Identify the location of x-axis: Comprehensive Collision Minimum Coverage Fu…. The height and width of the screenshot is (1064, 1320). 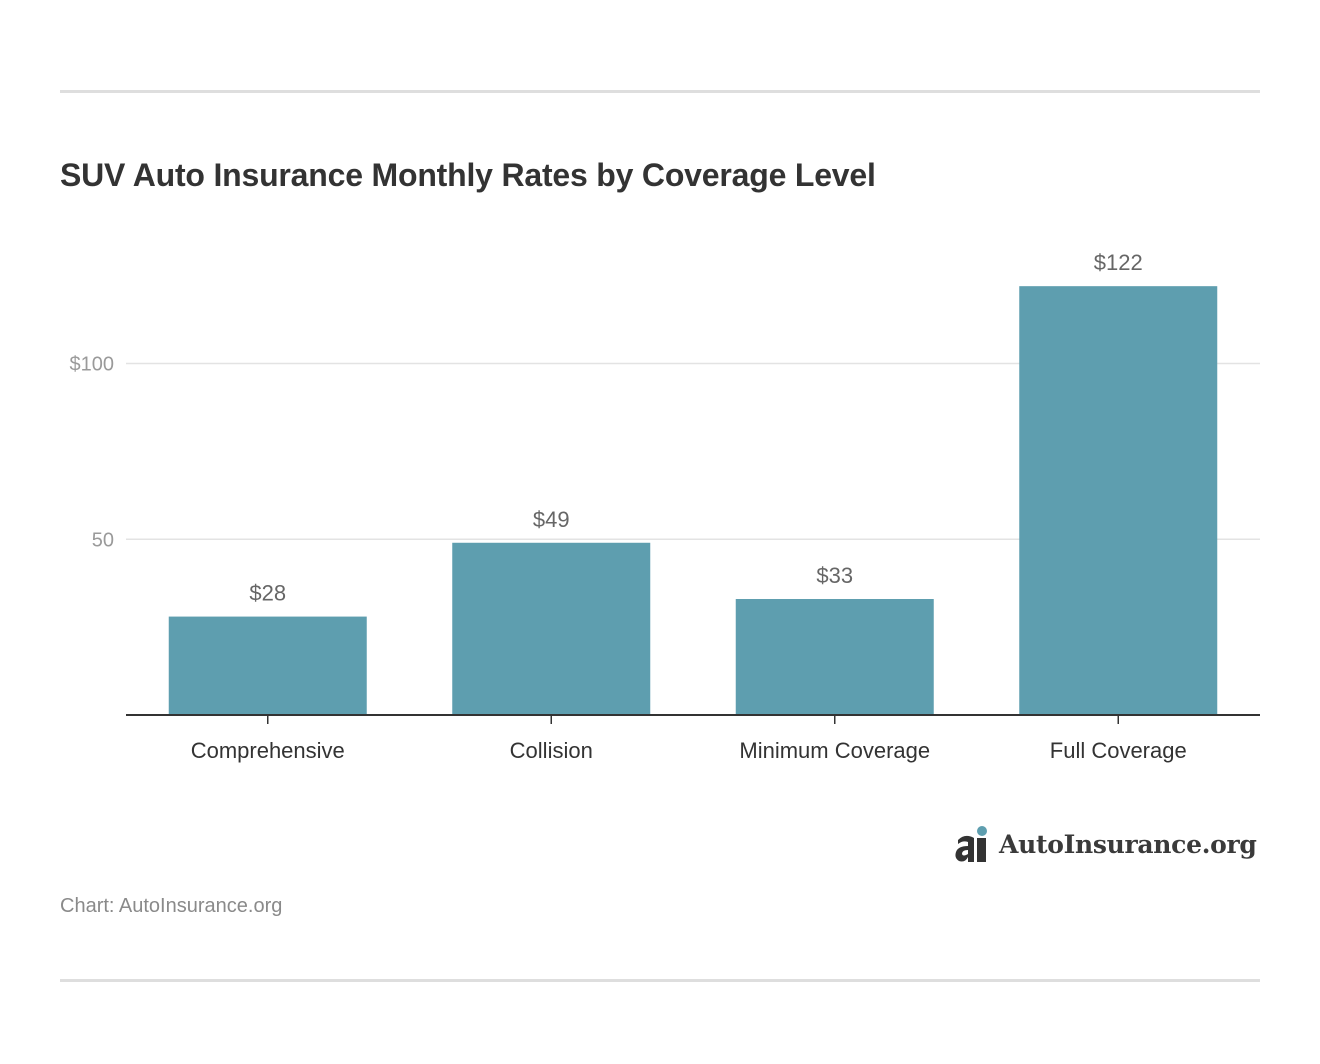
(693, 738).